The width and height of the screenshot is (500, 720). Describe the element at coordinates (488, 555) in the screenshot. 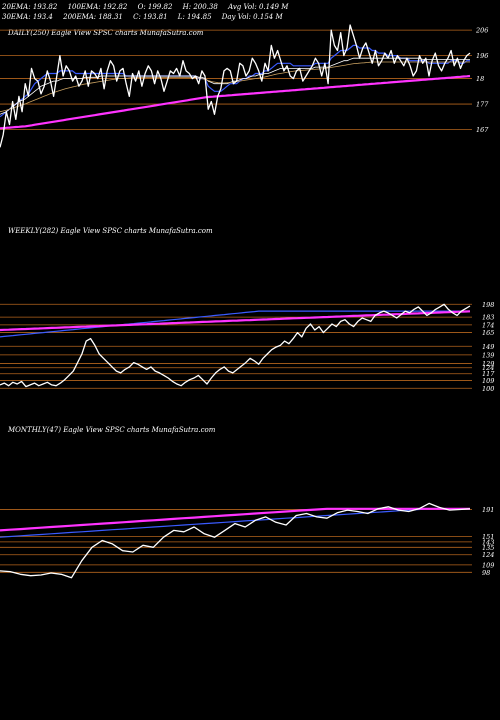

I see `monthly-tick-label: 124` at that location.